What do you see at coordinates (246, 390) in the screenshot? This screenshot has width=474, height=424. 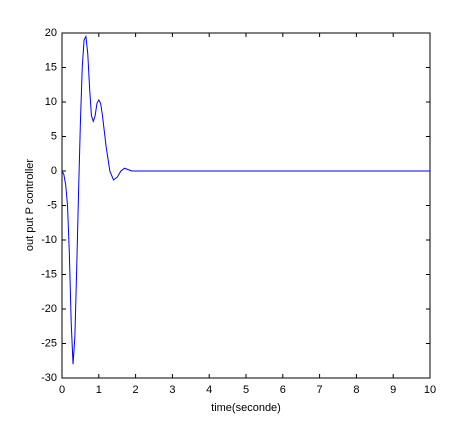 I see `x-tick-label: 5` at bounding box center [246, 390].